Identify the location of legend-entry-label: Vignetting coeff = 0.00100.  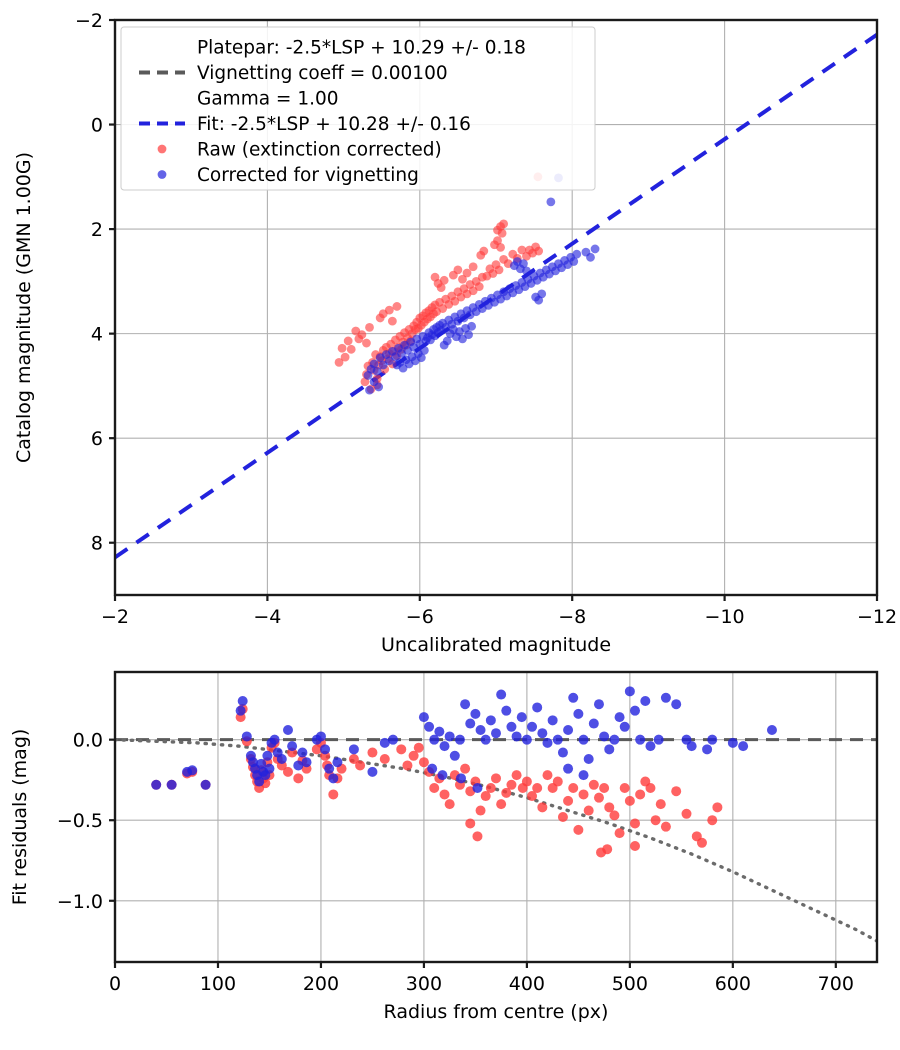
(322, 73).